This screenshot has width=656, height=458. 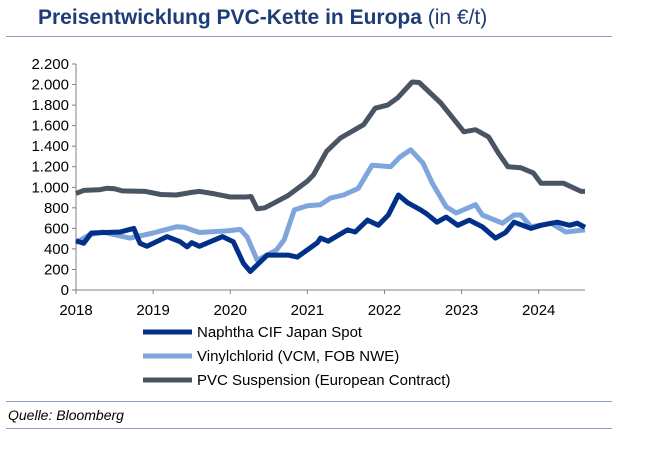 I want to click on x-tick-label: 2020, so click(x=230, y=310).